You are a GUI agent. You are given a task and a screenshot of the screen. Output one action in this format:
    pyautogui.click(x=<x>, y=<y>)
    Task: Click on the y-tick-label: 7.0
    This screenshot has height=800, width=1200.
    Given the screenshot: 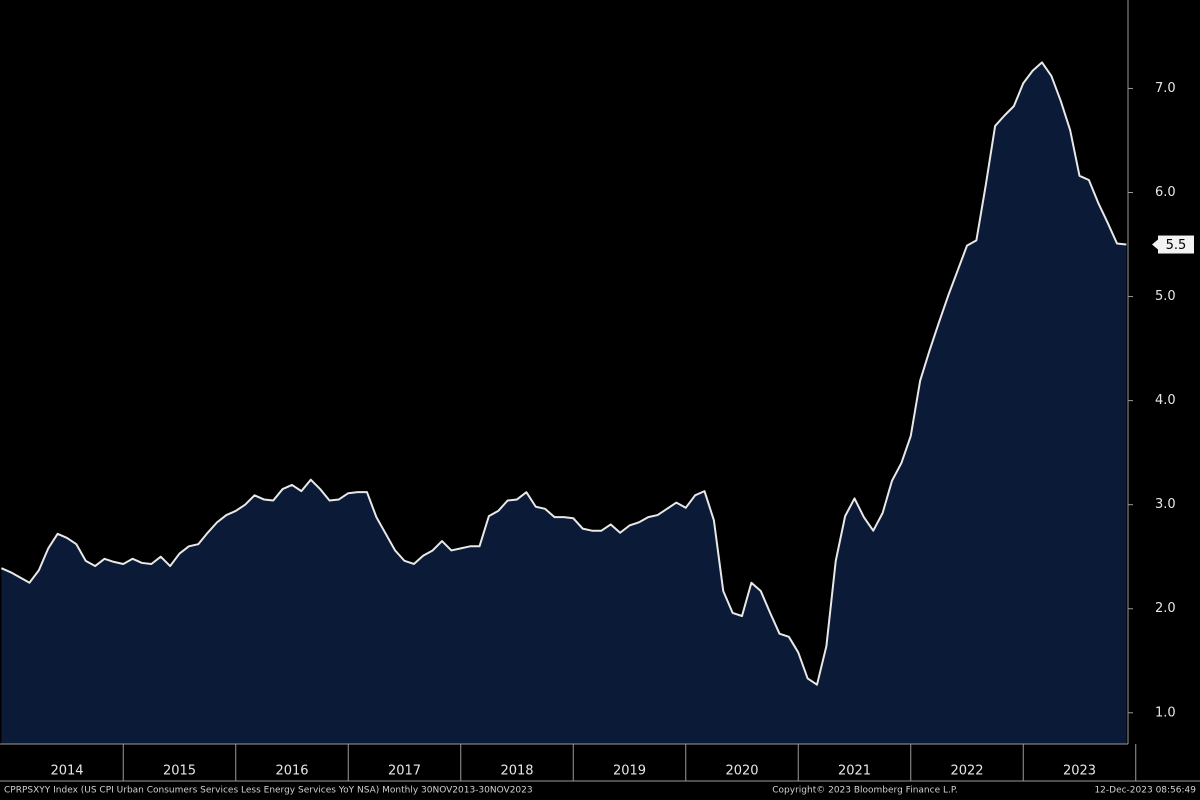 What is the action you would take?
    pyautogui.click(x=1165, y=88)
    